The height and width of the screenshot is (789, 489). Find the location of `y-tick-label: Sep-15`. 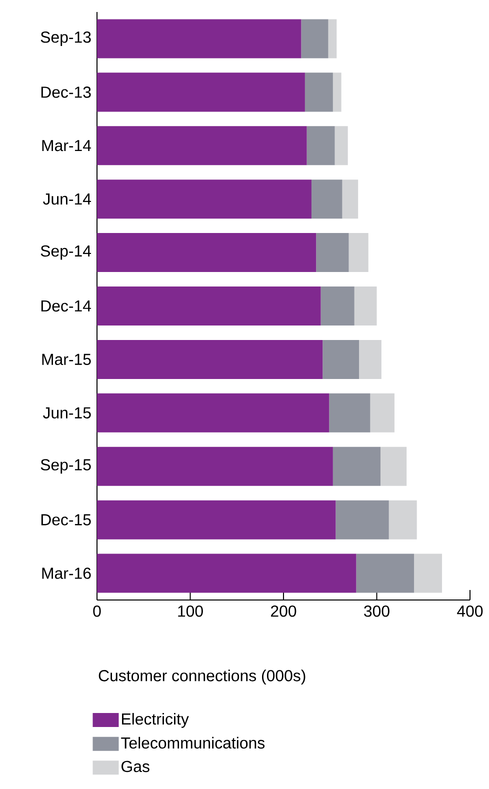

y-tick-label: Sep-15 is located at coordinates (65, 466).